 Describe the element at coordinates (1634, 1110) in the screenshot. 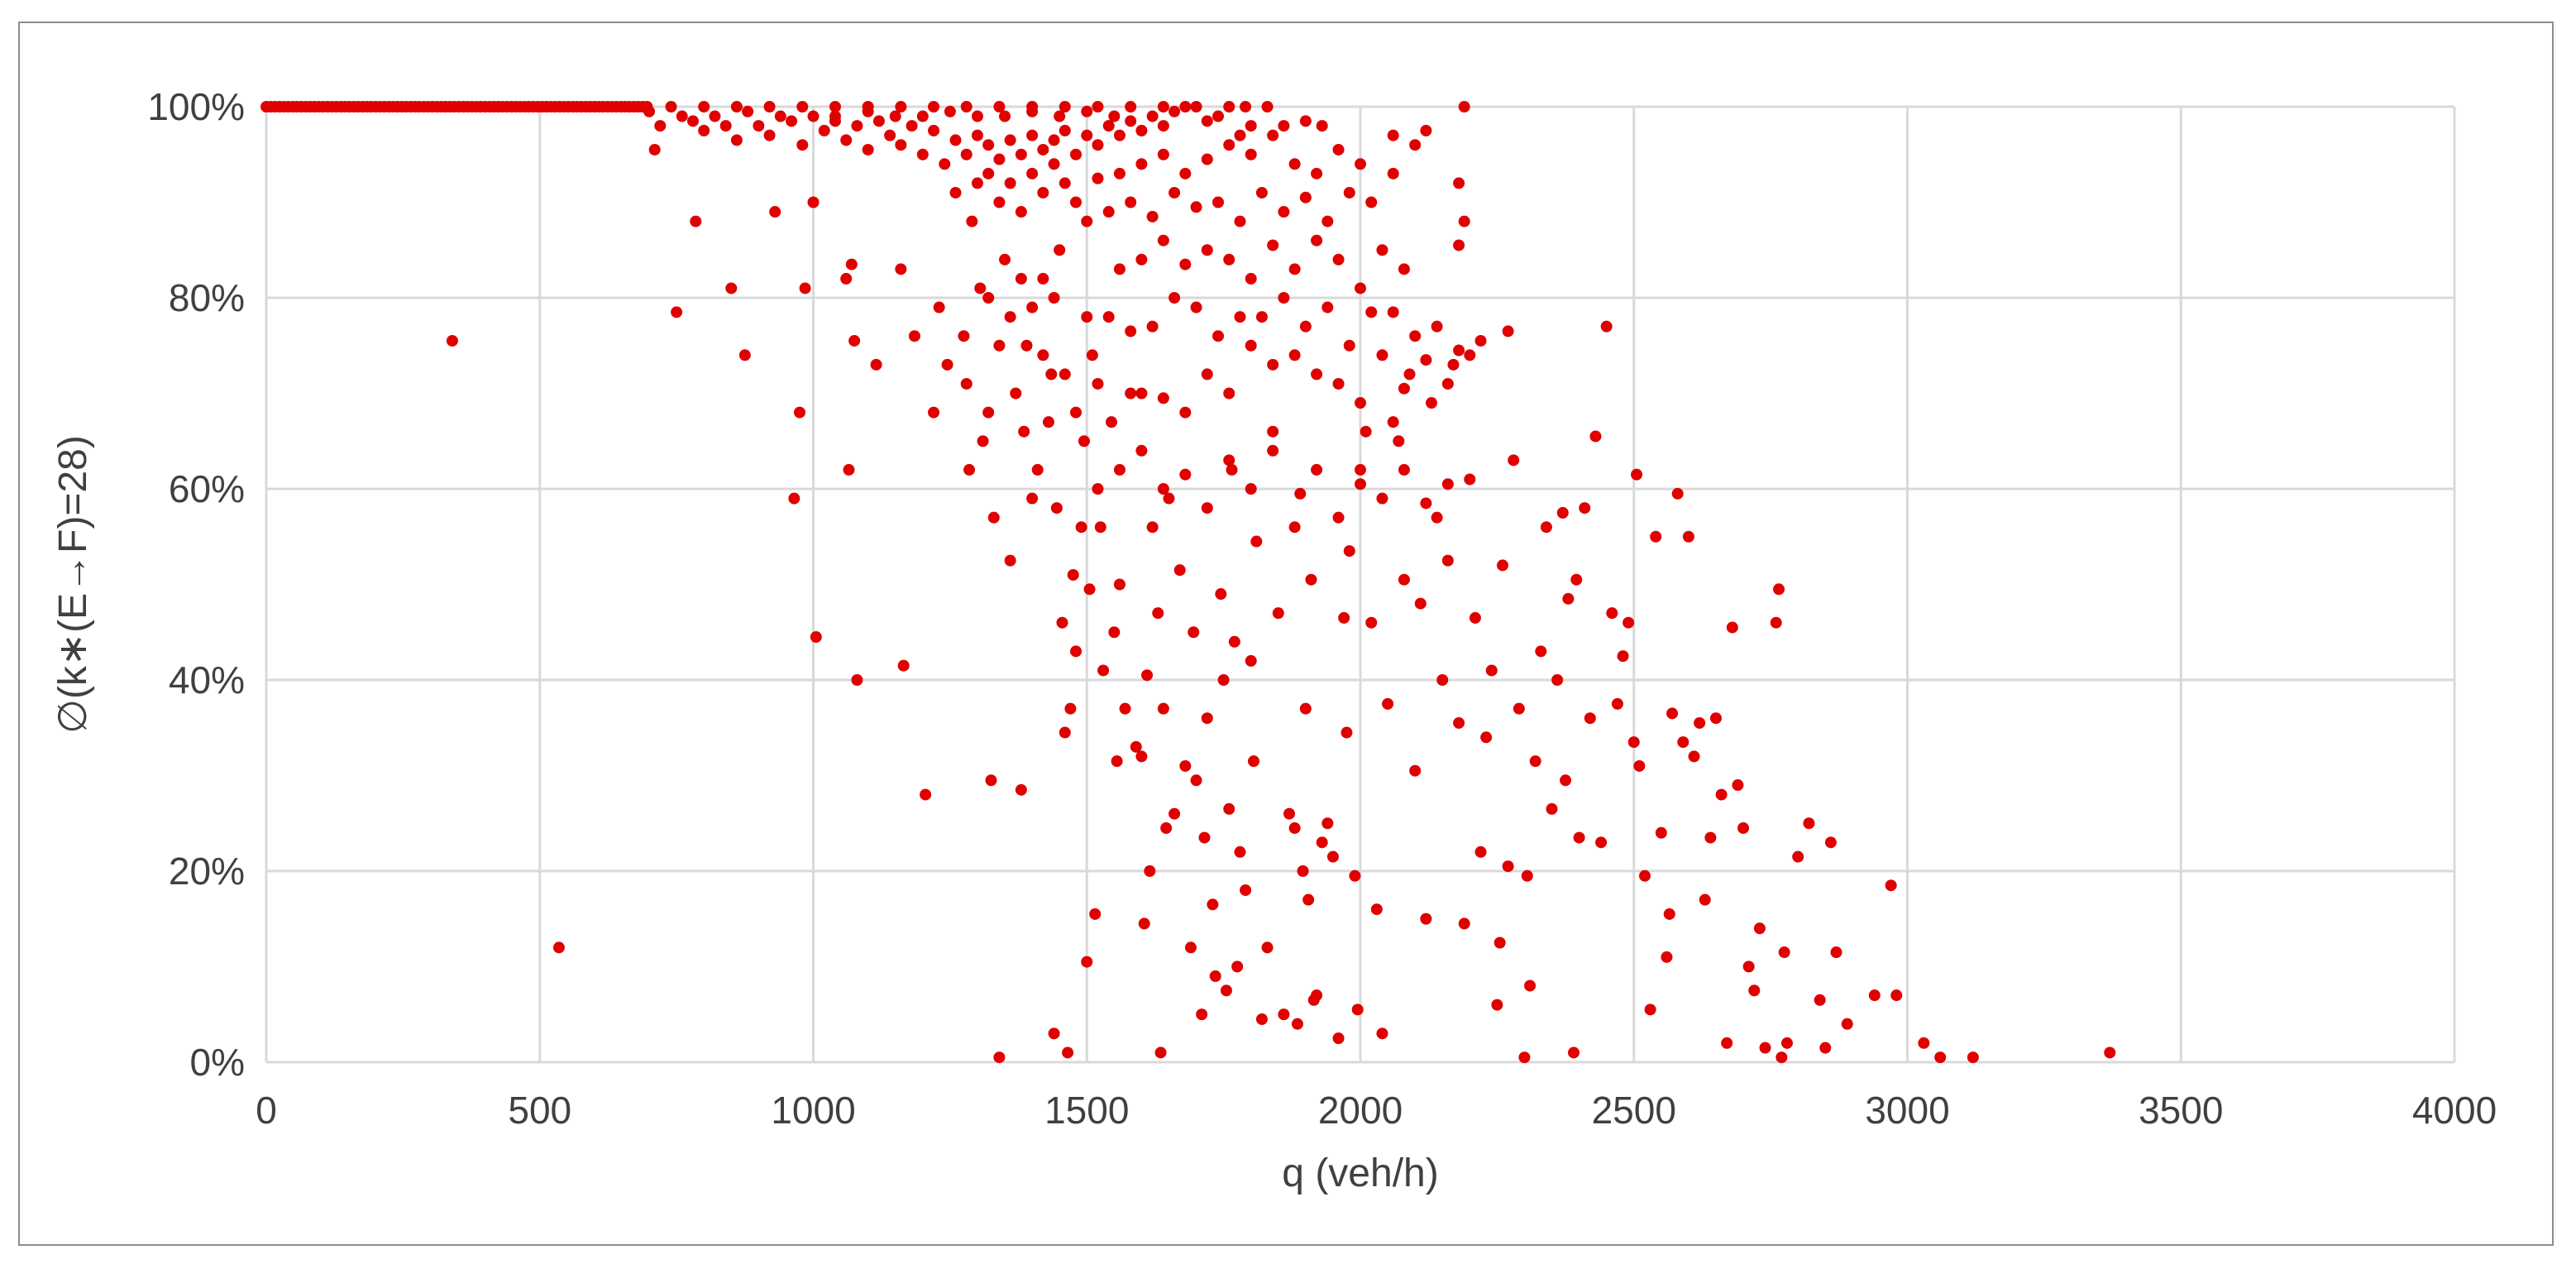

I see `x-tick-label: 2500` at that location.